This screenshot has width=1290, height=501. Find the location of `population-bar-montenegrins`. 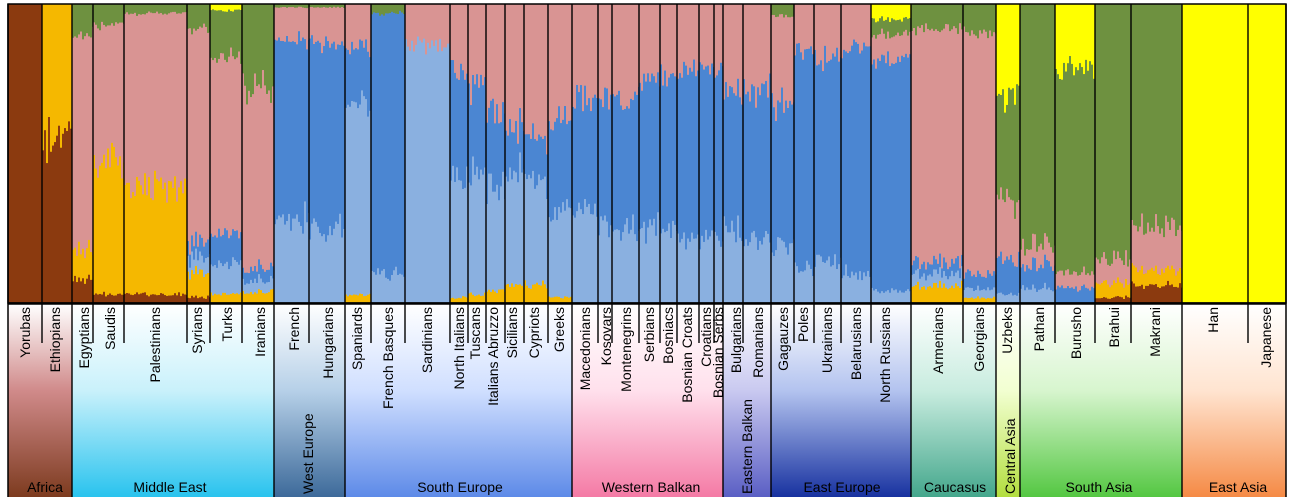

population-bar-montenegrins is located at coordinates (626, 154).